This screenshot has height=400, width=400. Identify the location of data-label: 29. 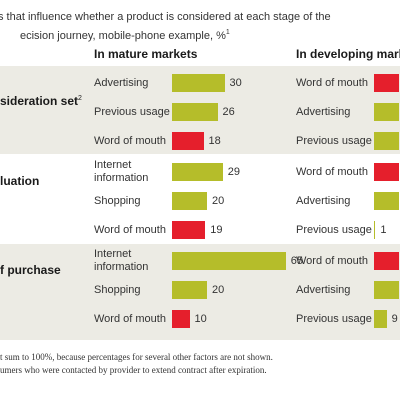
(233, 172).